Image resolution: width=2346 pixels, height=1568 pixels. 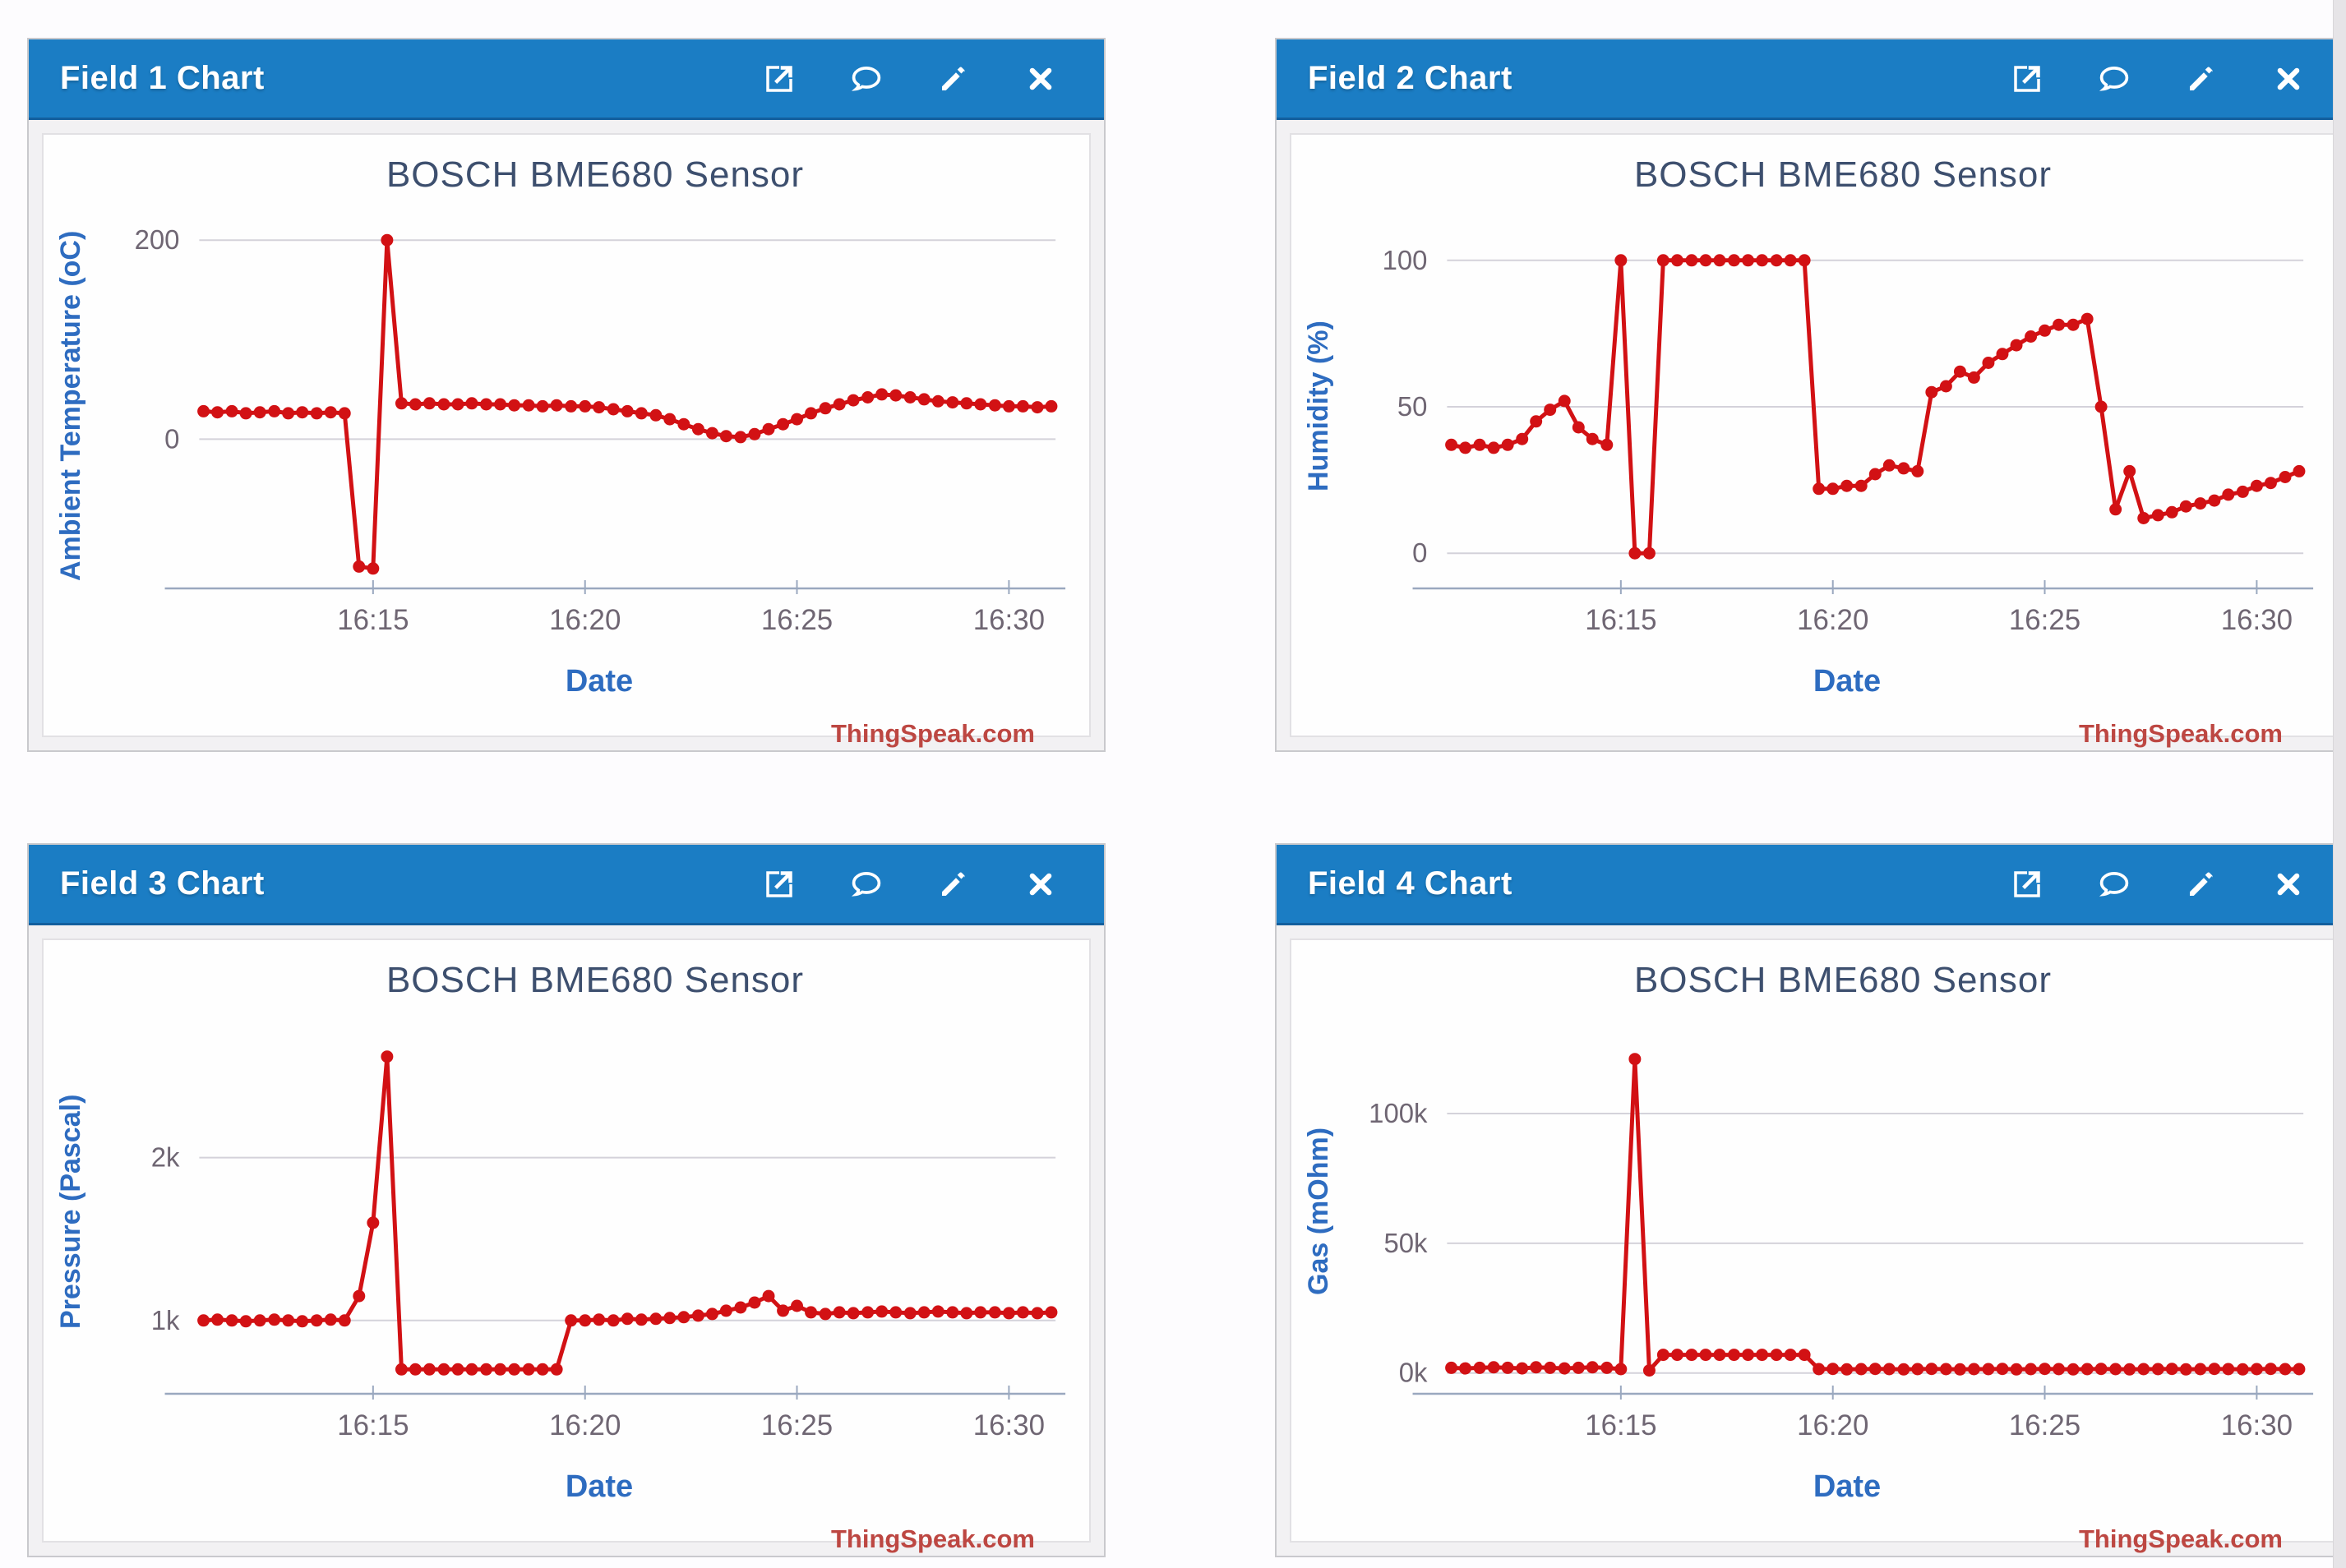 I want to click on panel-title: Field 3 Chart, so click(x=162, y=883).